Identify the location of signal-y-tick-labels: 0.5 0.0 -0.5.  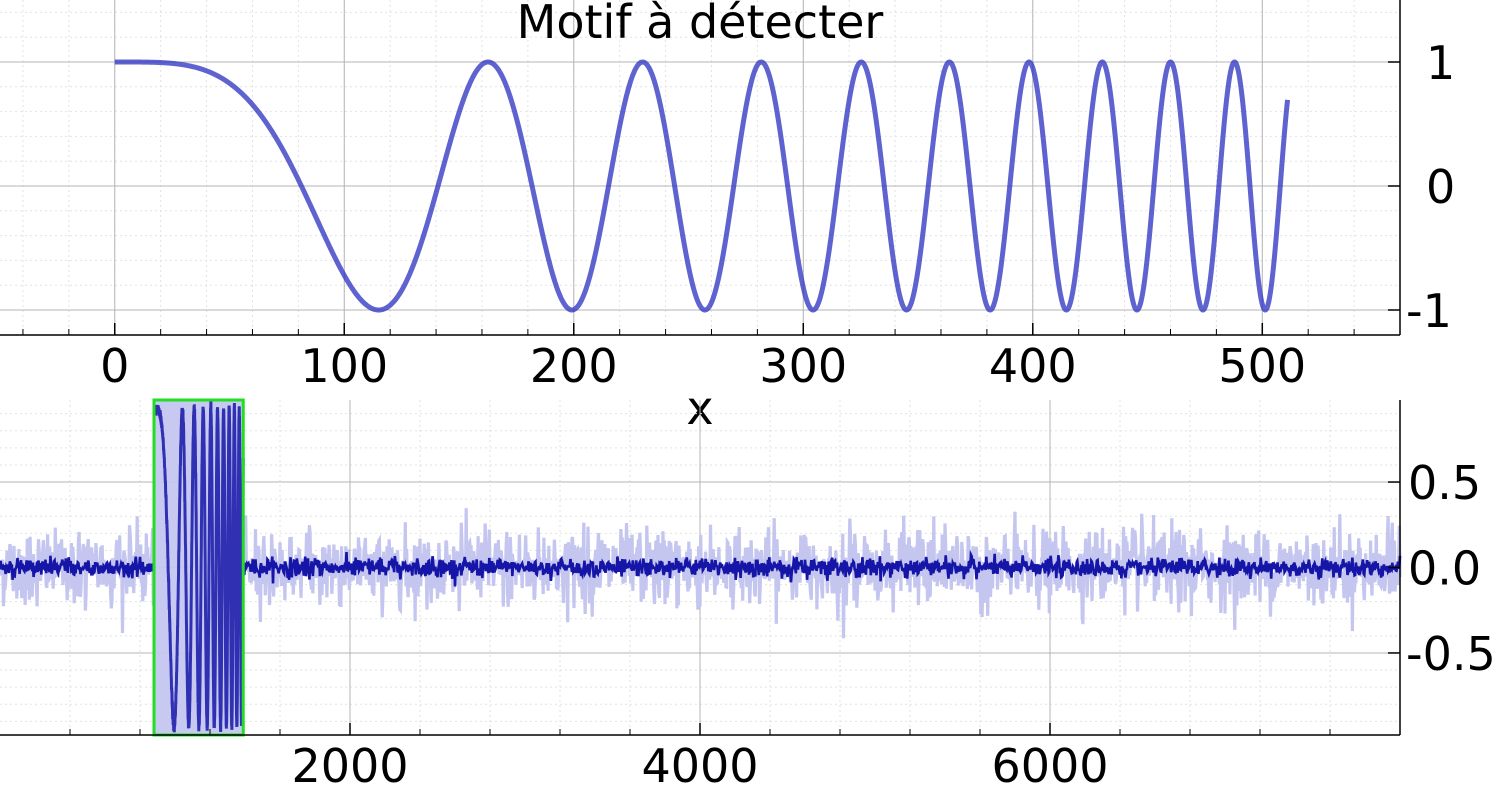
(1451, 568).